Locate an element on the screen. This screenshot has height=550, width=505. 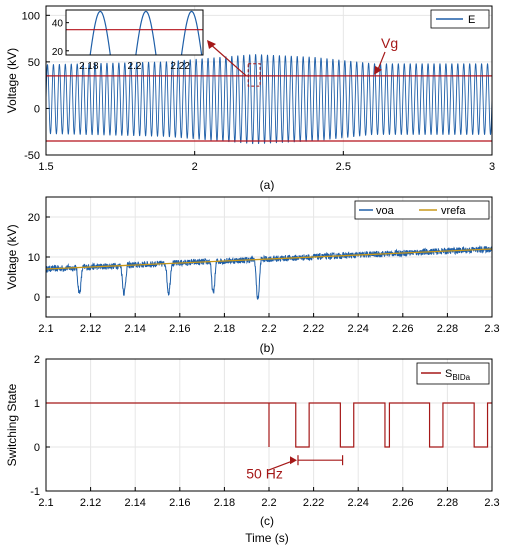
legend-label-vrefa: vrefa is located at coordinates (453, 211).